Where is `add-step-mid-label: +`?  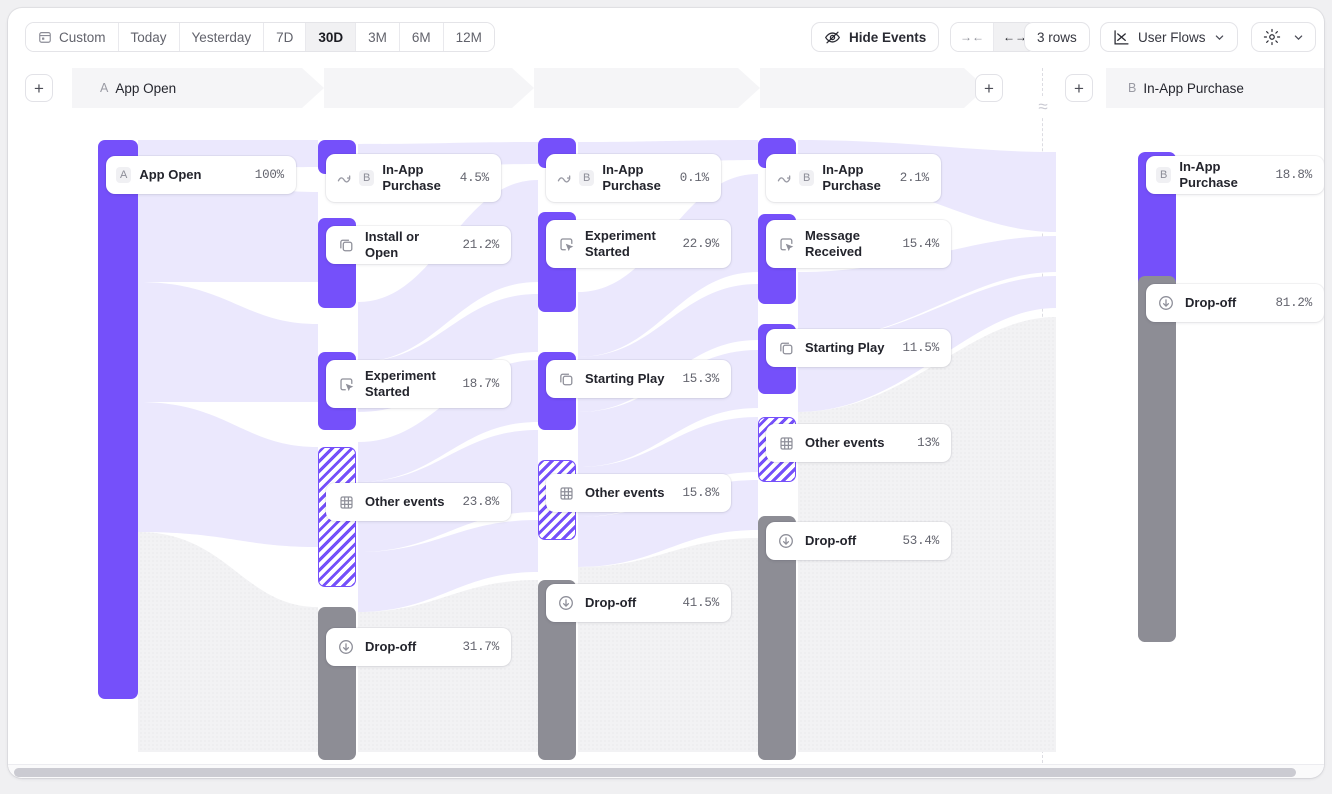
add-step-mid-label: + is located at coordinates (989, 88).